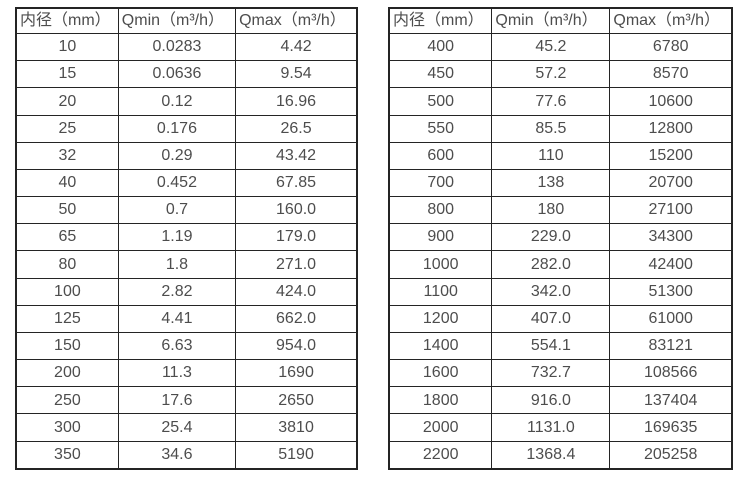  I want to click on qmin-cell: 0.452, so click(177, 183).